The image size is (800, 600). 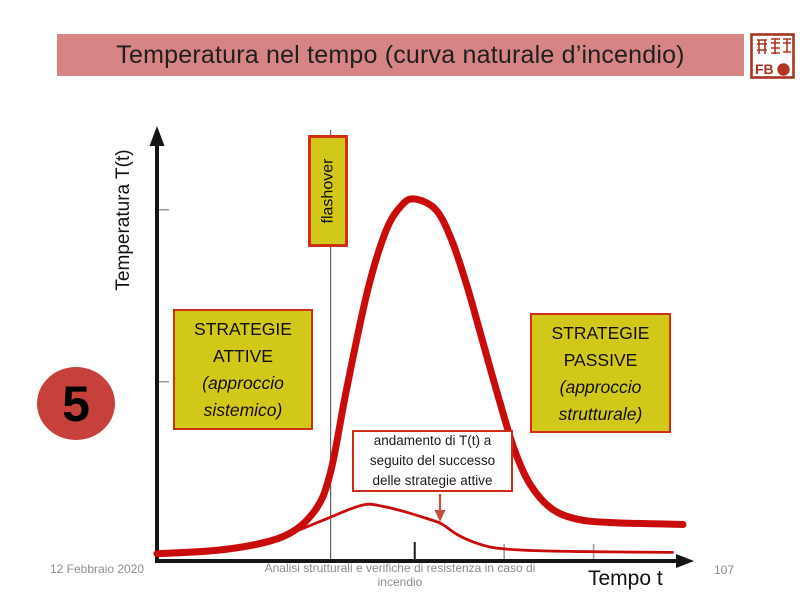 I want to click on x-axis-arrow-icon, so click(x=685, y=561).